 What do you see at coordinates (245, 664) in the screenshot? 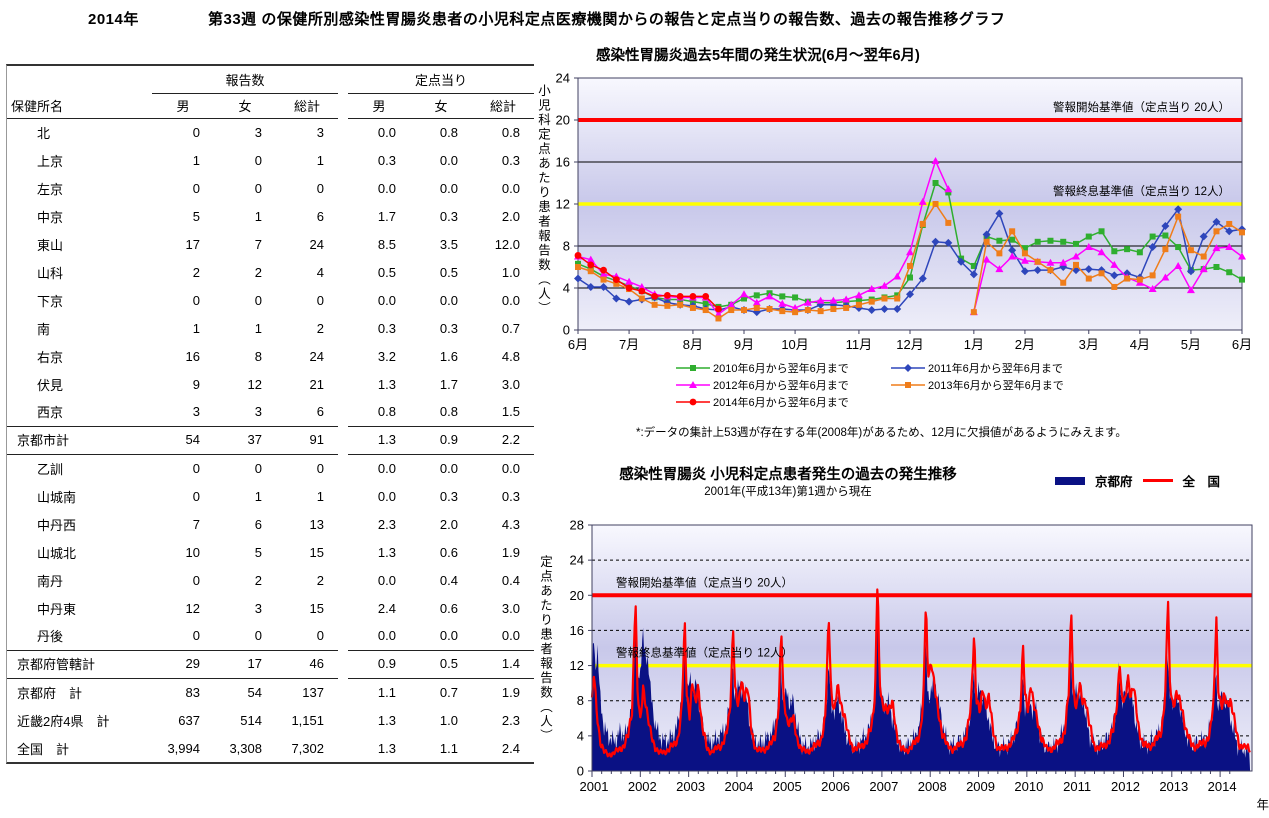
I see `value-cell: 17` at bounding box center [245, 664].